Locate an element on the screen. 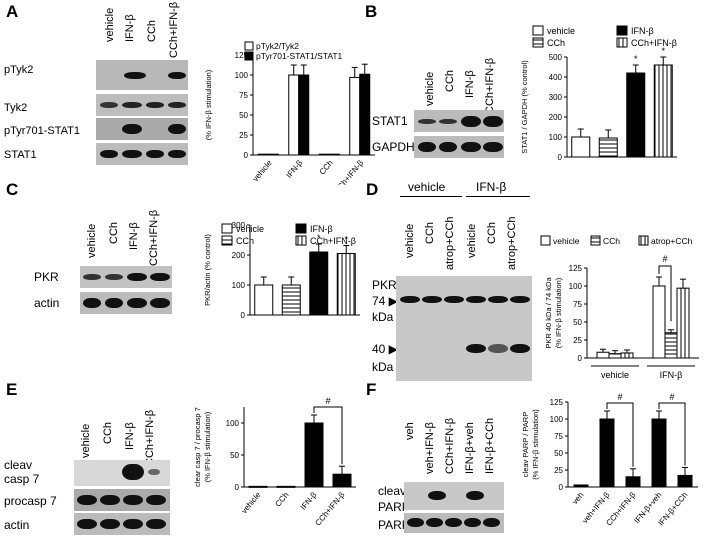 This screenshot has width=709, height=538. x-tick-label: veh is located at coordinates (577, 499).